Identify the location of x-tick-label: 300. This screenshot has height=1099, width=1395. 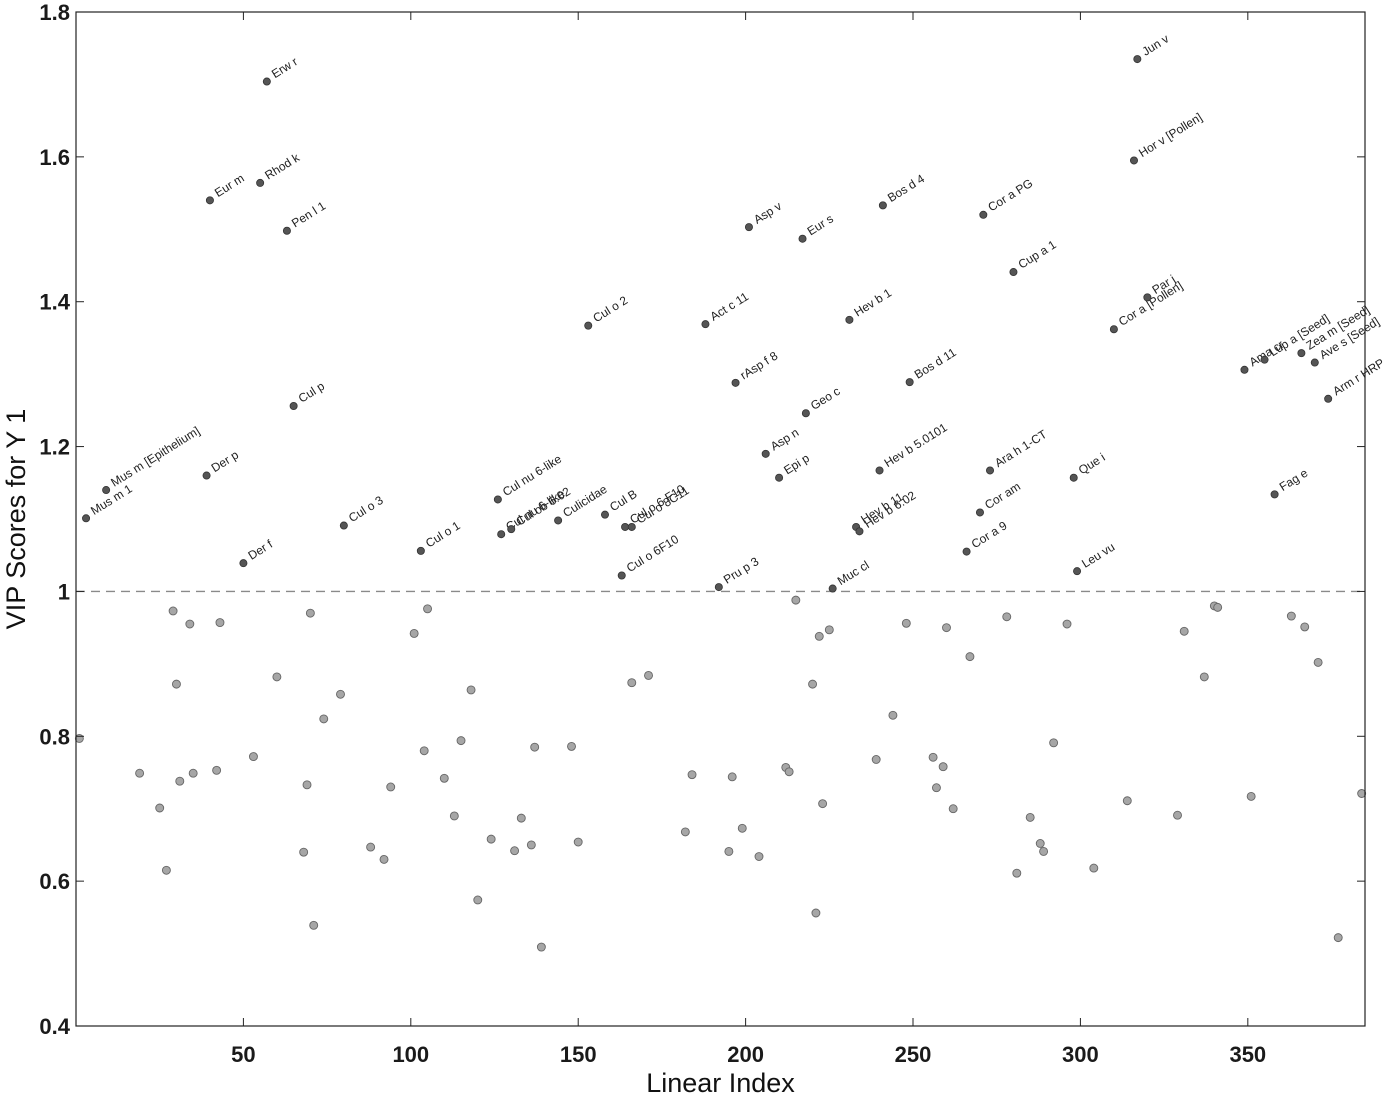
(1080, 1054).